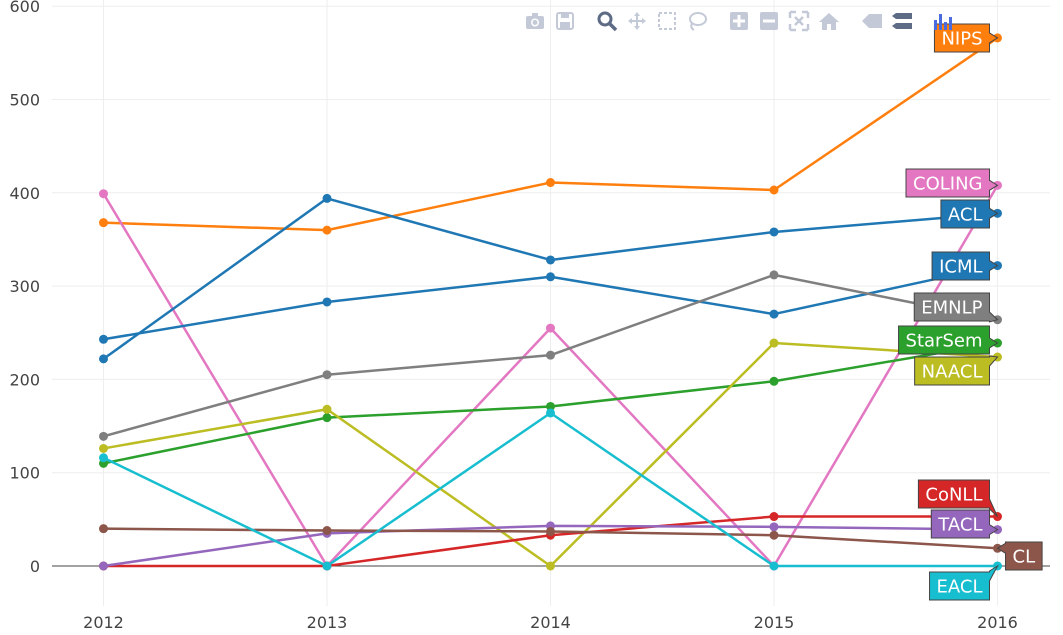 The width and height of the screenshot is (1063, 635). I want to click on lasso-button, so click(697, 21).